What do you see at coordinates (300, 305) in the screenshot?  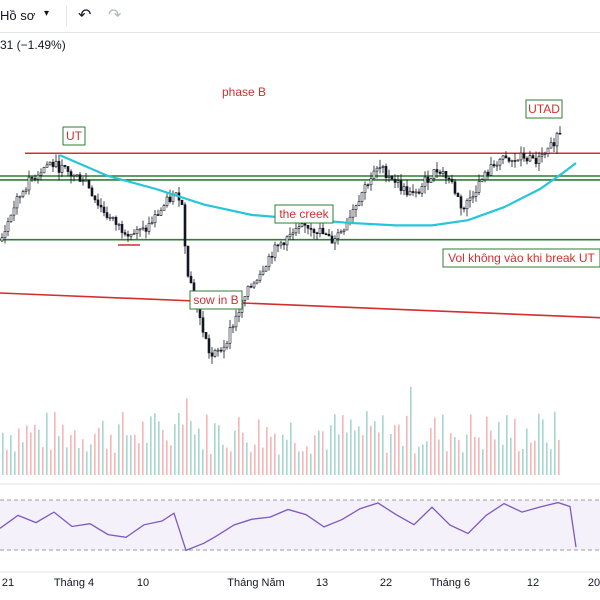 I see `trendline-line` at bounding box center [300, 305].